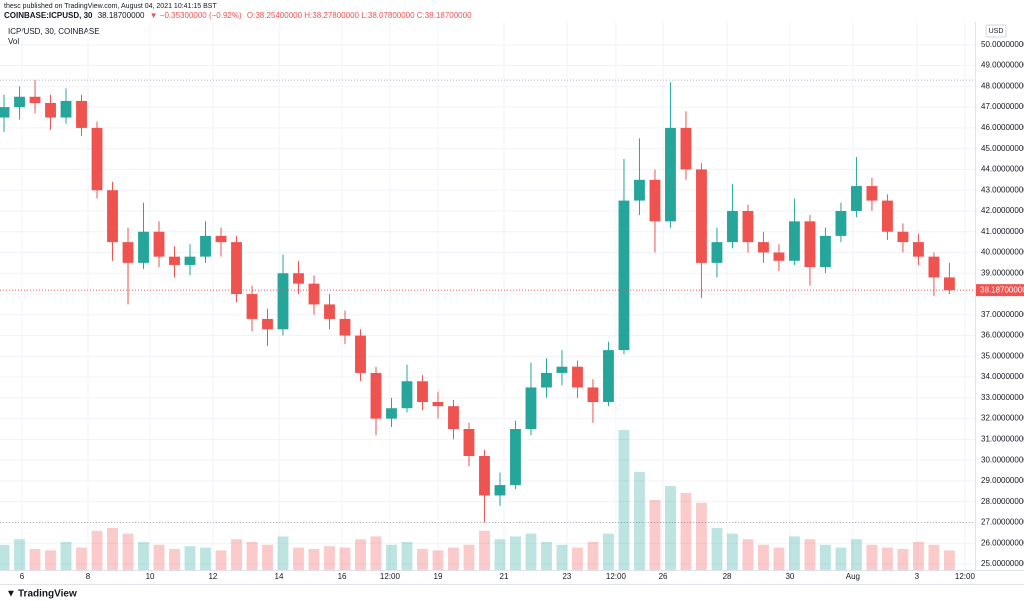 Image resolution: width=1024 pixels, height=609 pixels. What do you see at coordinates (1002, 480) in the screenshot?
I see `y-tick-label: 29.00000000` at bounding box center [1002, 480].